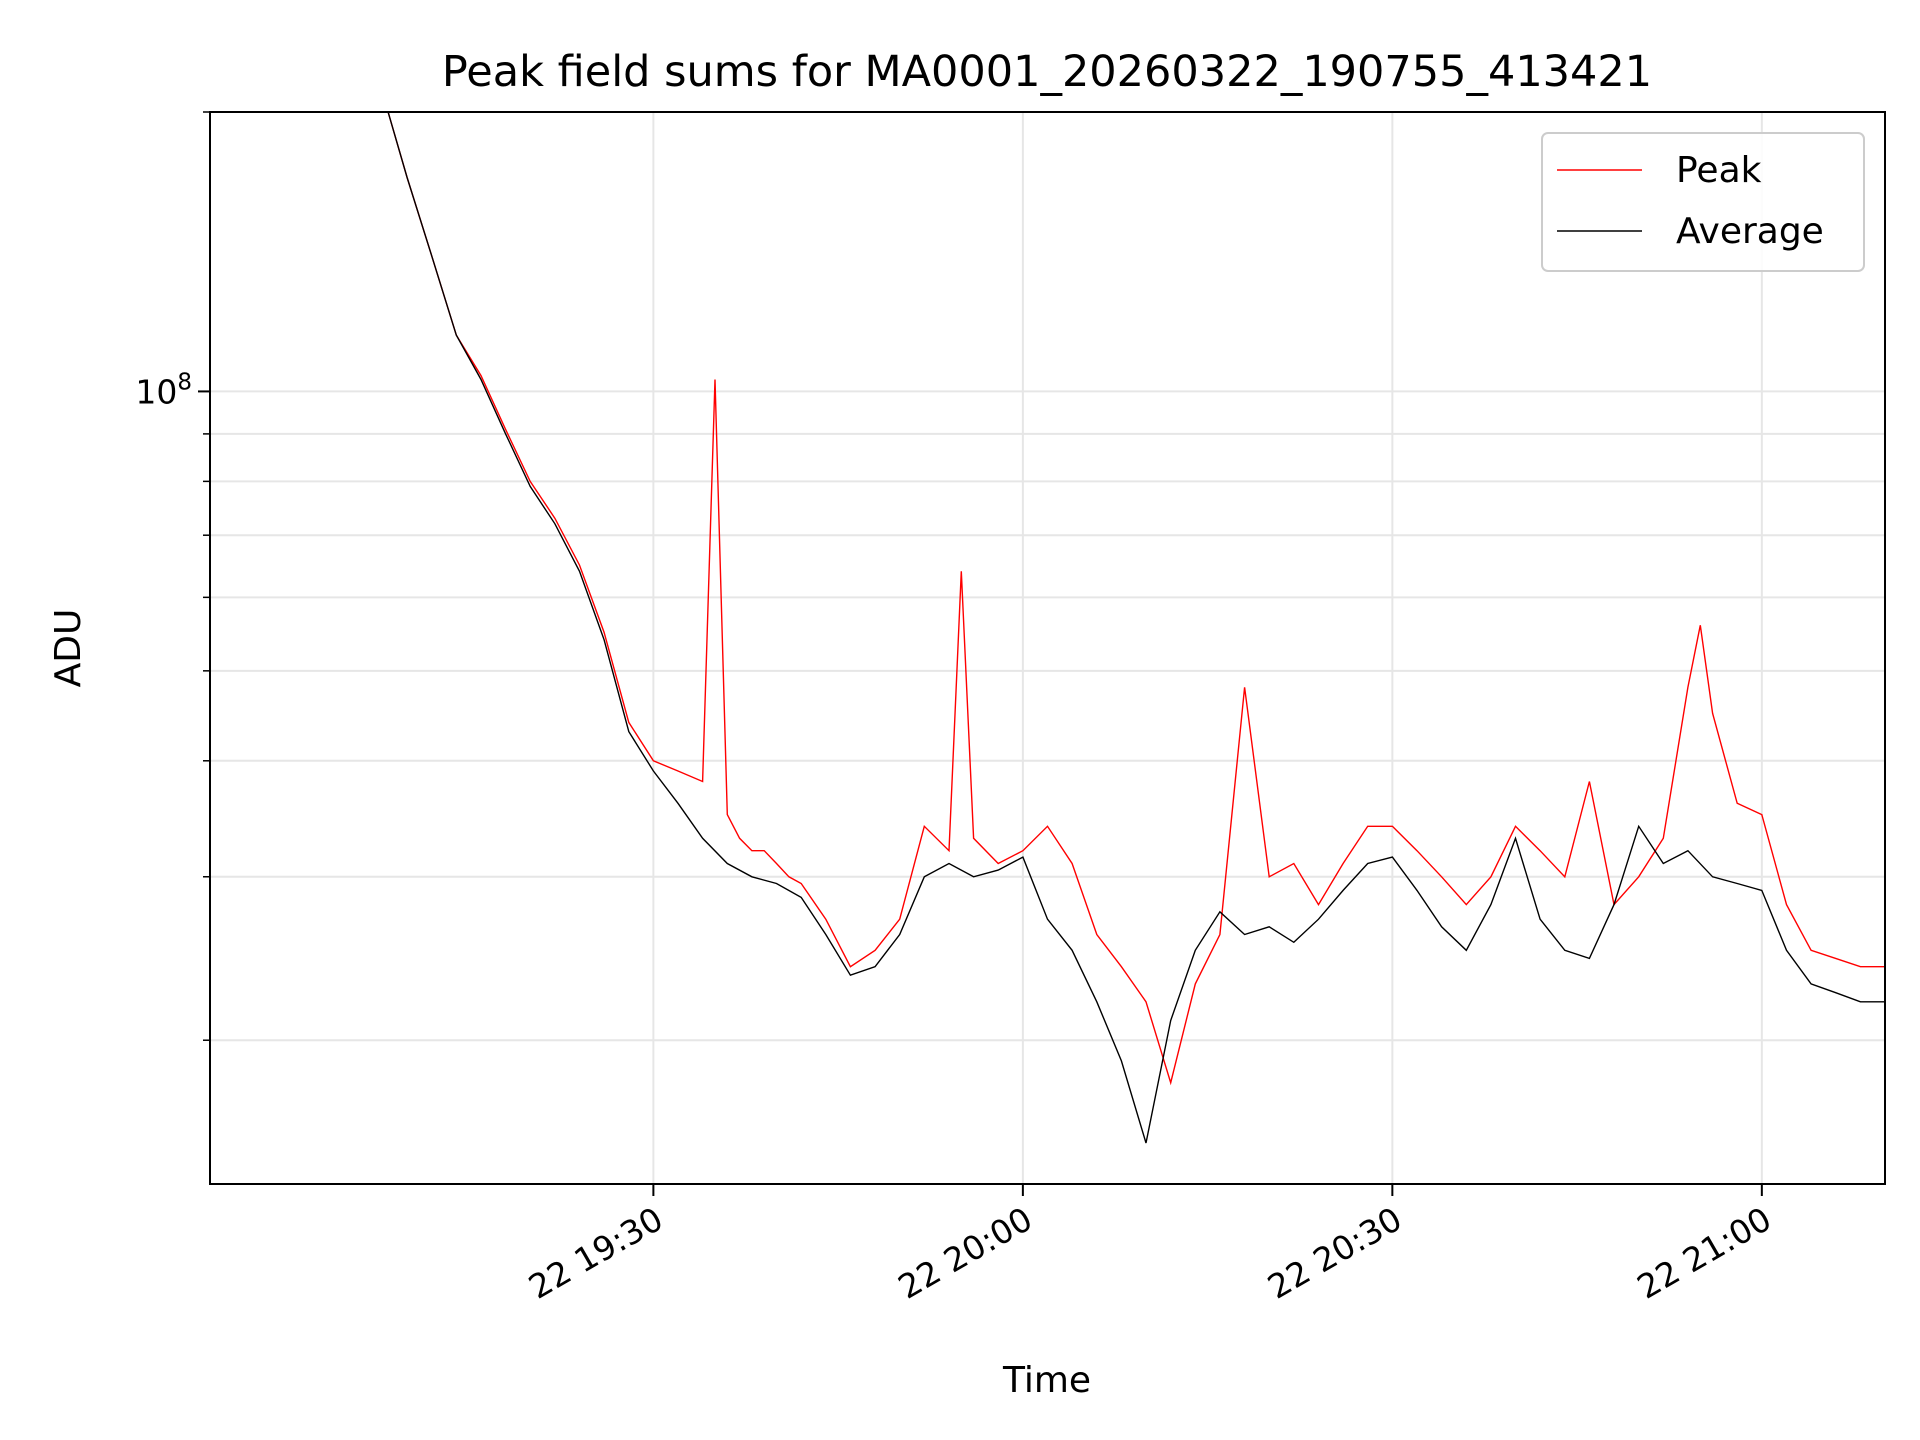 The height and width of the screenshot is (1440, 1920). Describe the element at coordinates (68, 648) in the screenshot. I see `y-axis-label: ADU` at that location.